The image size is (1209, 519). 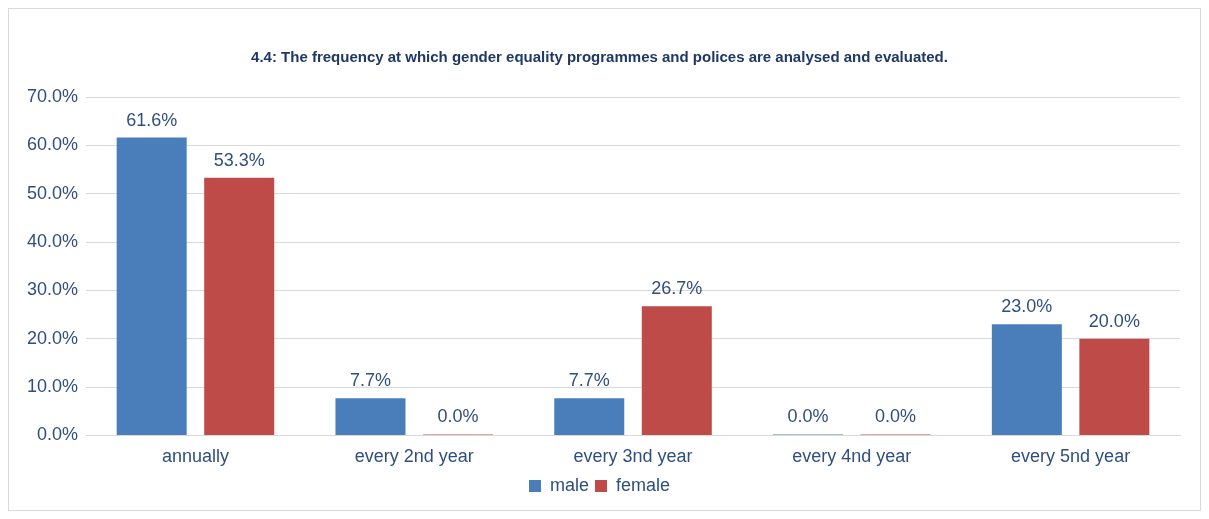 I want to click on x-tick-label: every 5nd year, so click(x=1071, y=456).